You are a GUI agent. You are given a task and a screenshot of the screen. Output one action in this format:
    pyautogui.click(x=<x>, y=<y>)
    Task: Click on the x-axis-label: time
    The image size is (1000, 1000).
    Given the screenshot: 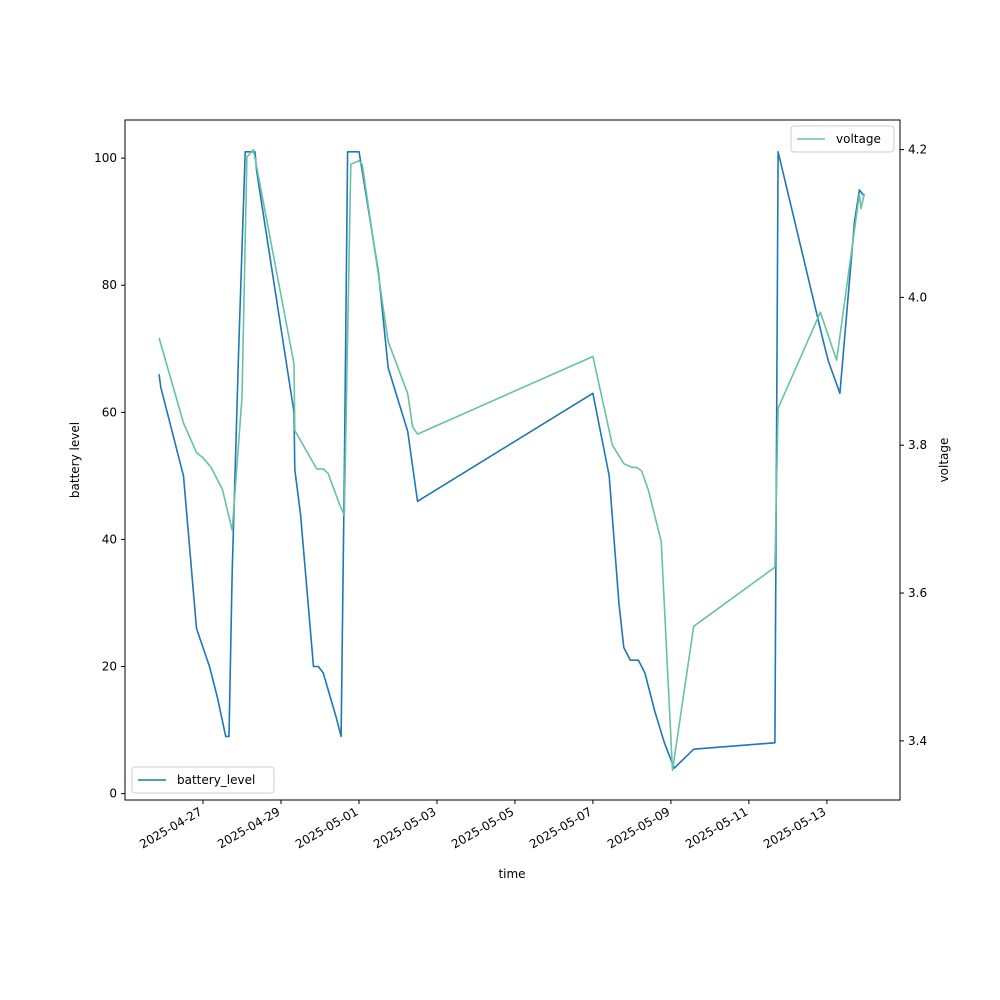 What is the action you would take?
    pyautogui.click(x=511, y=874)
    